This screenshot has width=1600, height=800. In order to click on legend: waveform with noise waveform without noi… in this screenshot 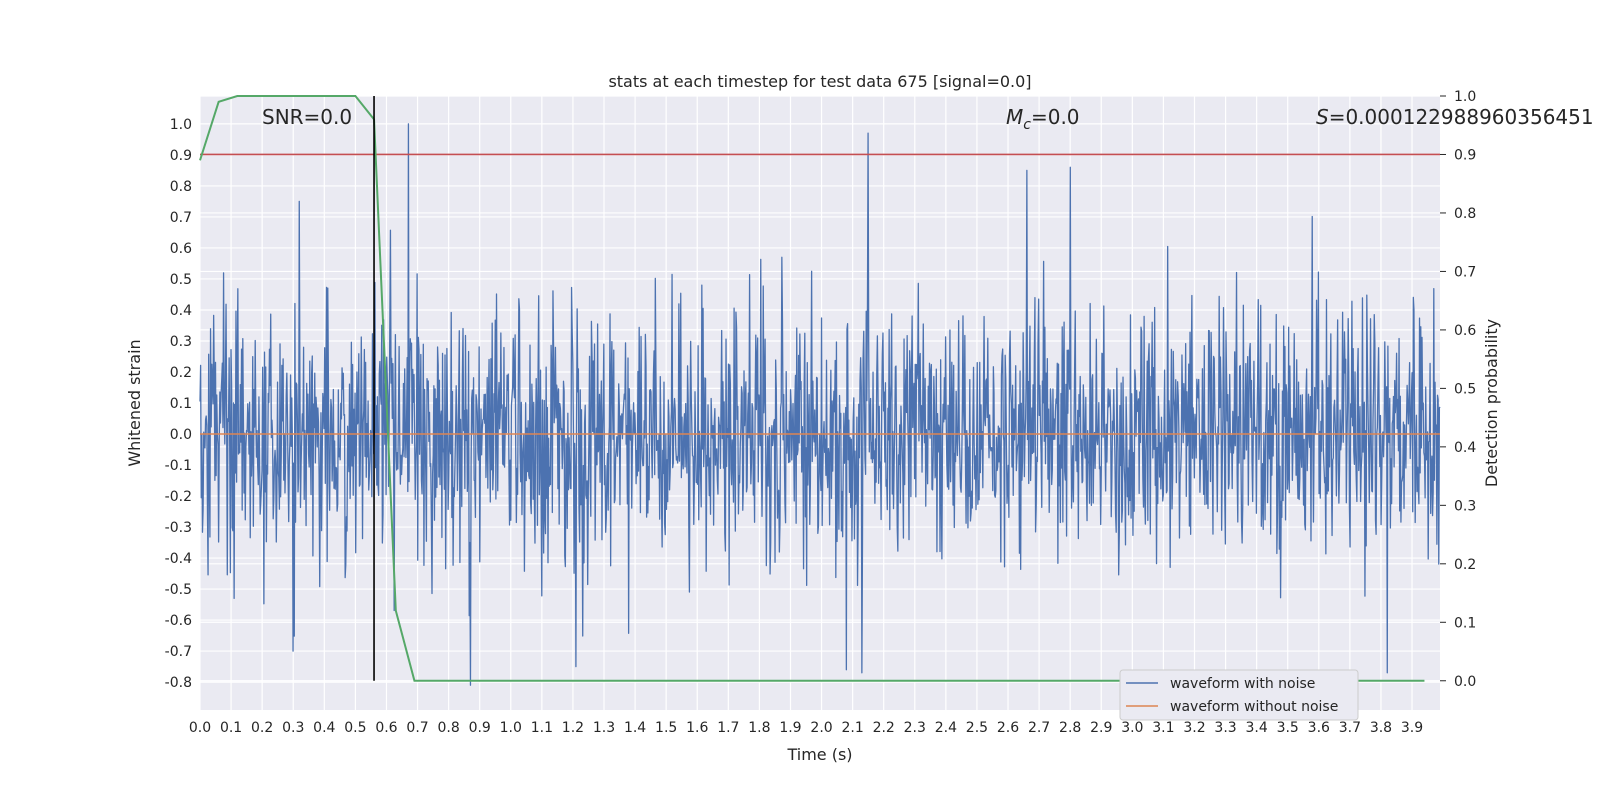, I will do `click(1239, 695)`.